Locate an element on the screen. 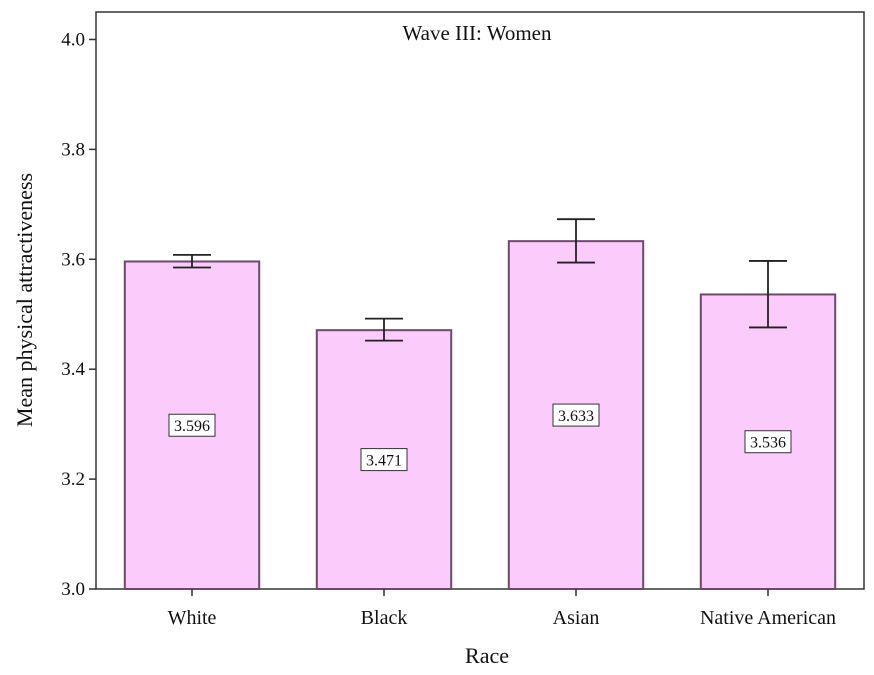 Image resolution: width=874 pixels, height=675 pixels. y-axis-ticks: 3.0 3.2 3.4 3.6 3.8 4.0 is located at coordinates (78, 314).